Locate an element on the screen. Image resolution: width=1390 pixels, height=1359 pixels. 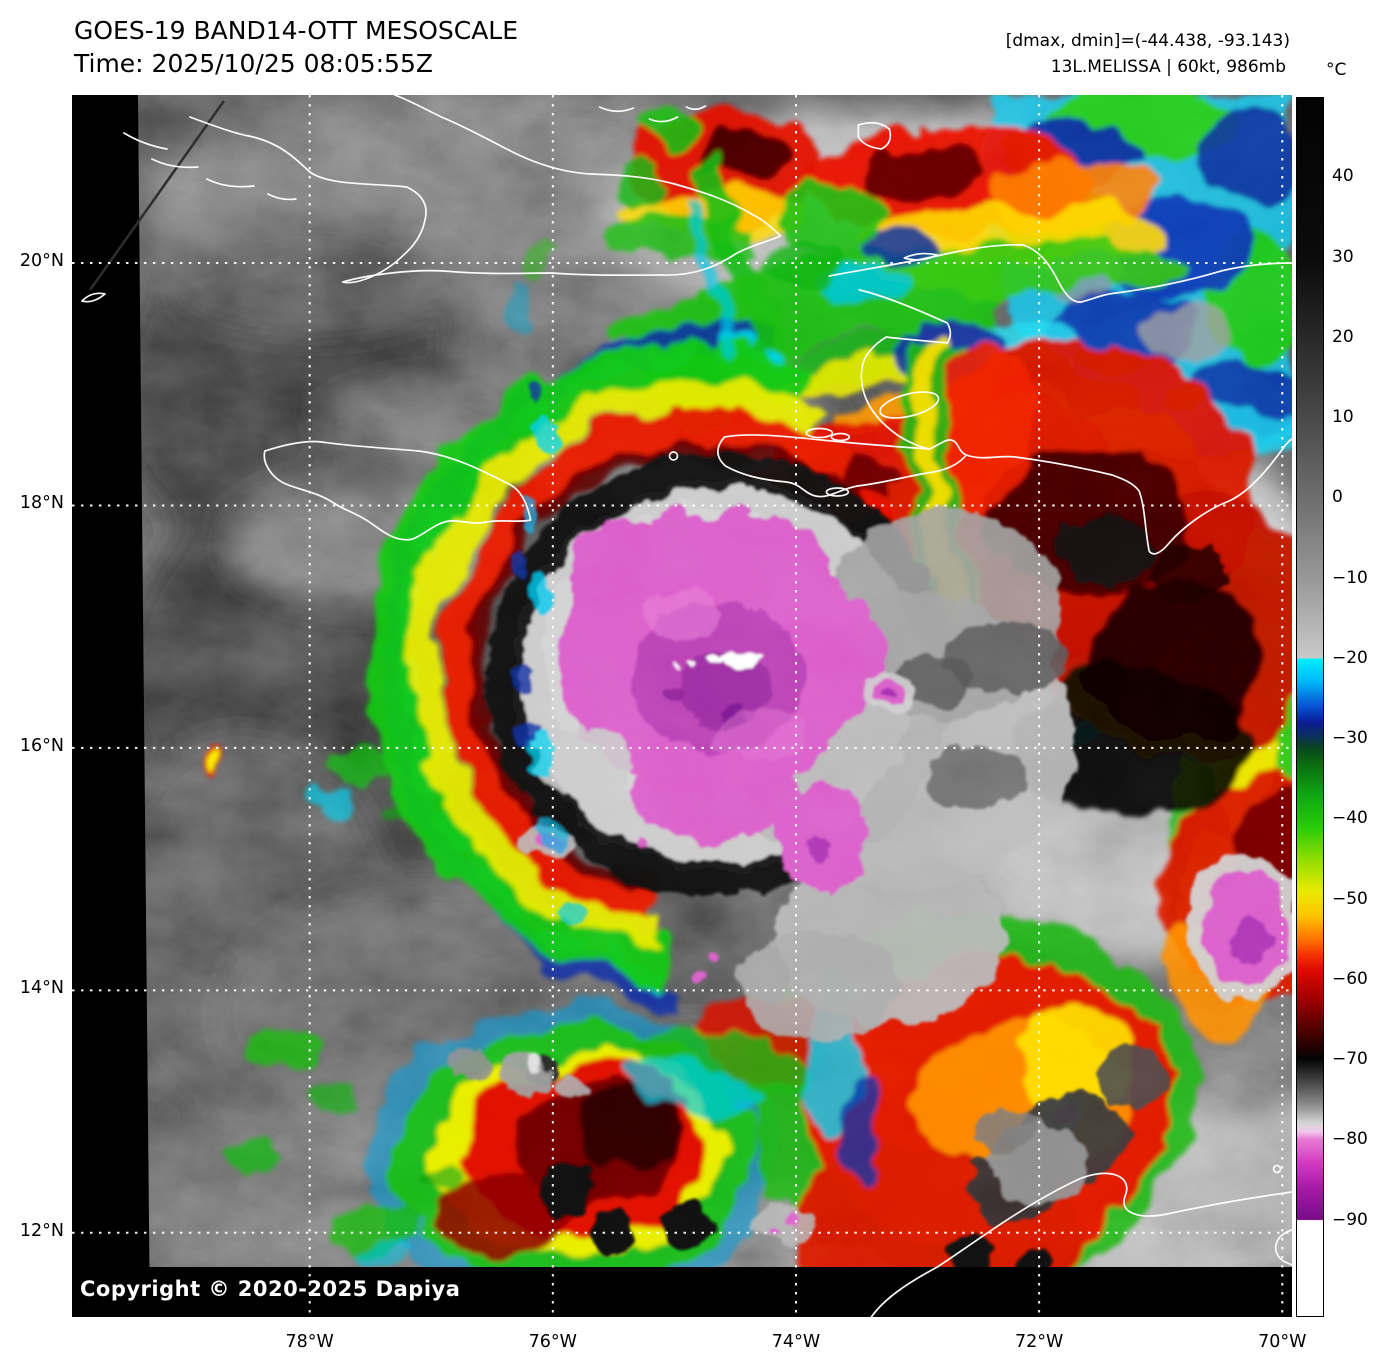
lon-label-76°W: 76°W is located at coordinates (552, 1342).